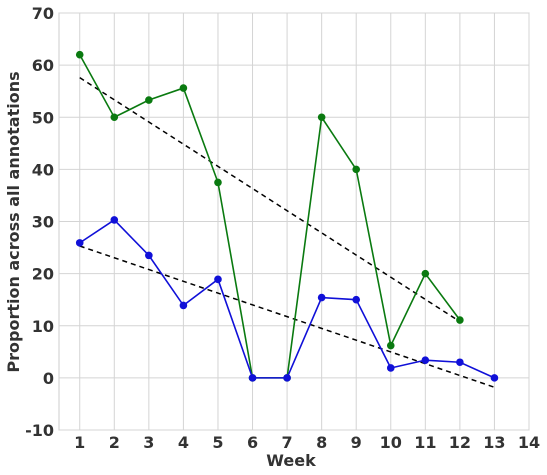 The height and width of the screenshot is (475, 547). I want to click on y-tick-label: -10, so click(39, 430).